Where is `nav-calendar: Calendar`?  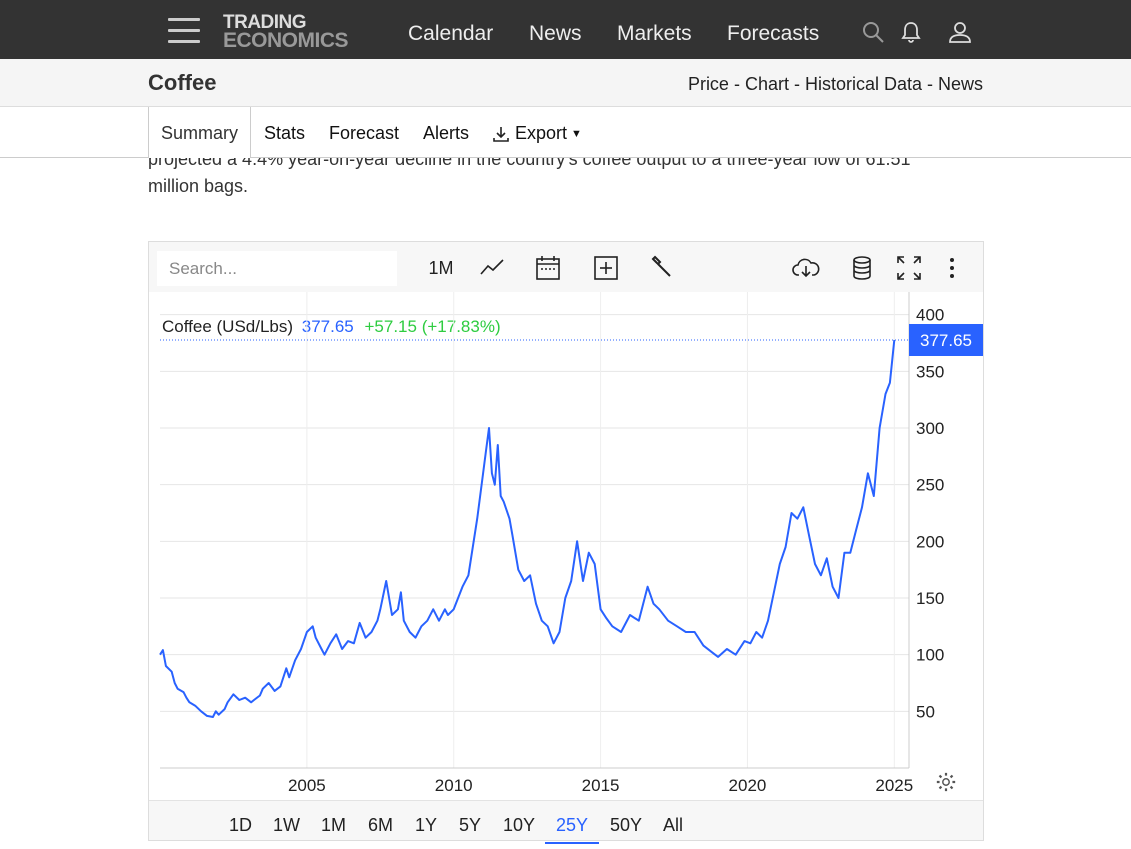 nav-calendar: Calendar is located at coordinates (451, 33).